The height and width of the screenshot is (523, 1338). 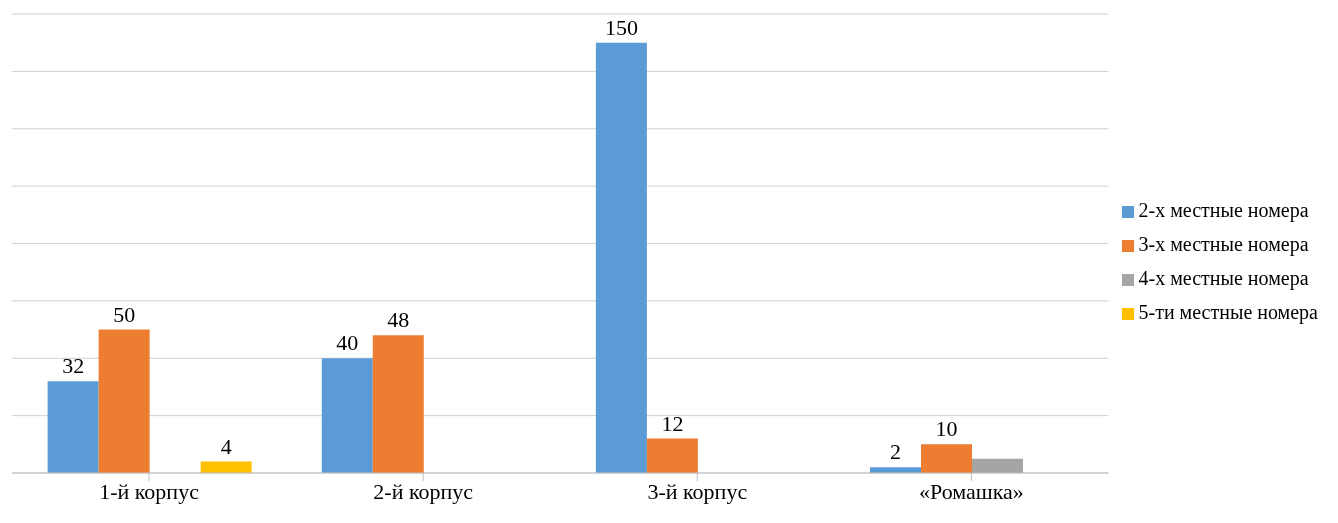 I want to click on data-label: 32, so click(x=73, y=366).